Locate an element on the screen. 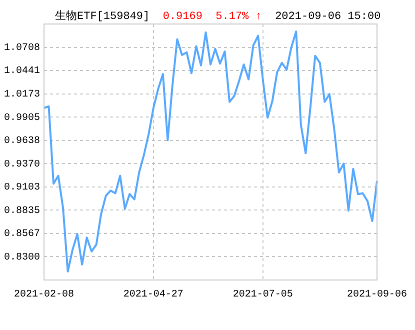  y-tick-label: 1.0173 is located at coordinates (22, 94).